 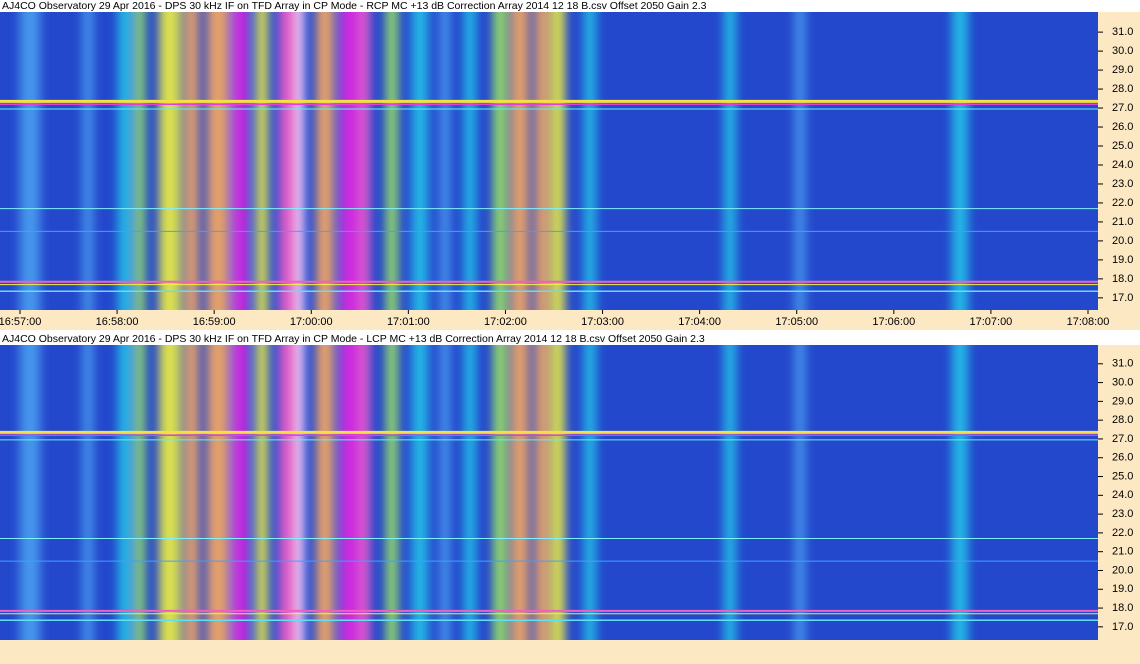 I want to click on x-tick-label: 17:00:00, so click(x=311, y=322).